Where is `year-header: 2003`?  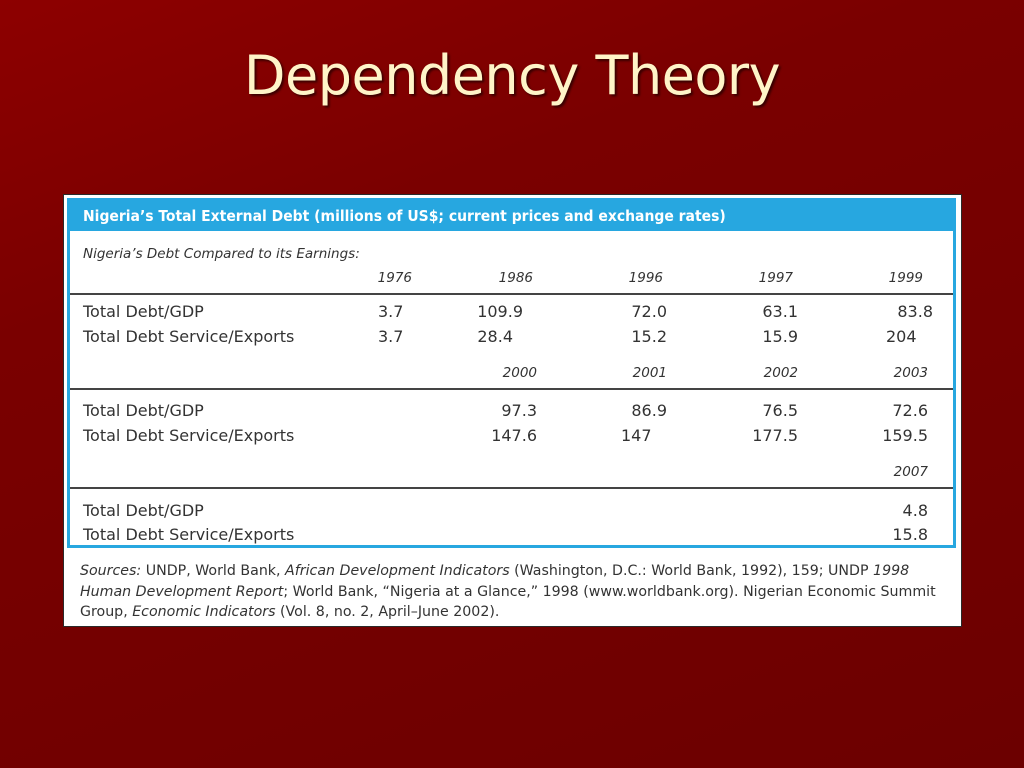 year-header: 2003 is located at coordinates (910, 373).